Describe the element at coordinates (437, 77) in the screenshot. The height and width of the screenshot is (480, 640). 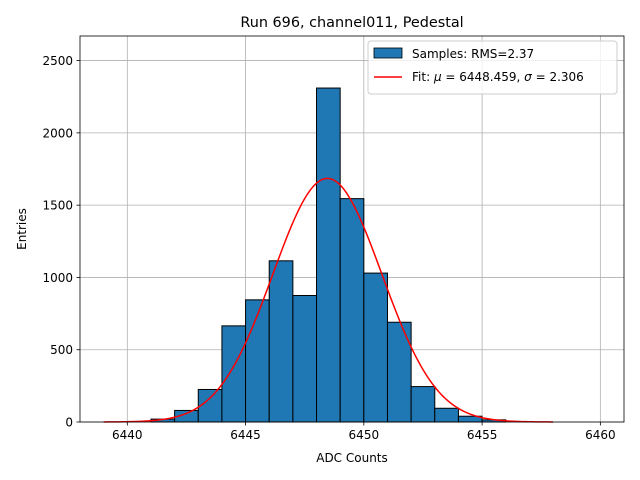
I see `legend-mu-symbol: μ` at that location.